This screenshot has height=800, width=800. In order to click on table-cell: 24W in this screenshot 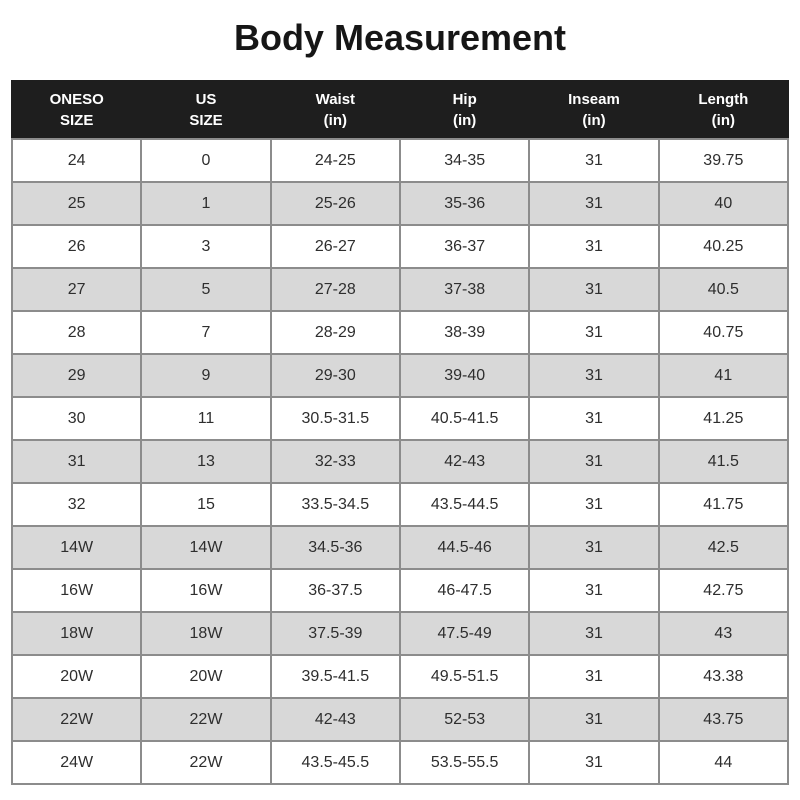, I will do `click(76, 762)`.